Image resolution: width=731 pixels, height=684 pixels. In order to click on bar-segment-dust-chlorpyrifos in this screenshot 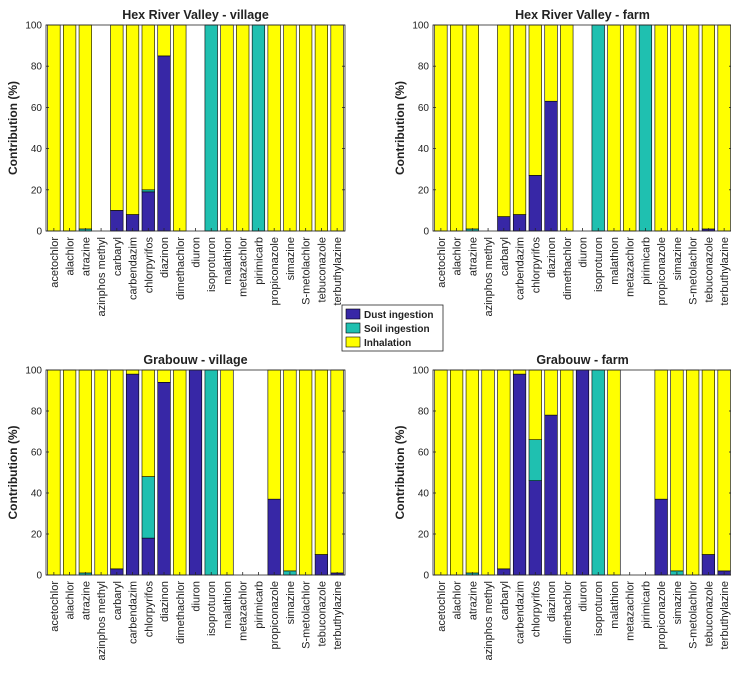, I will do `click(535, 203)`.